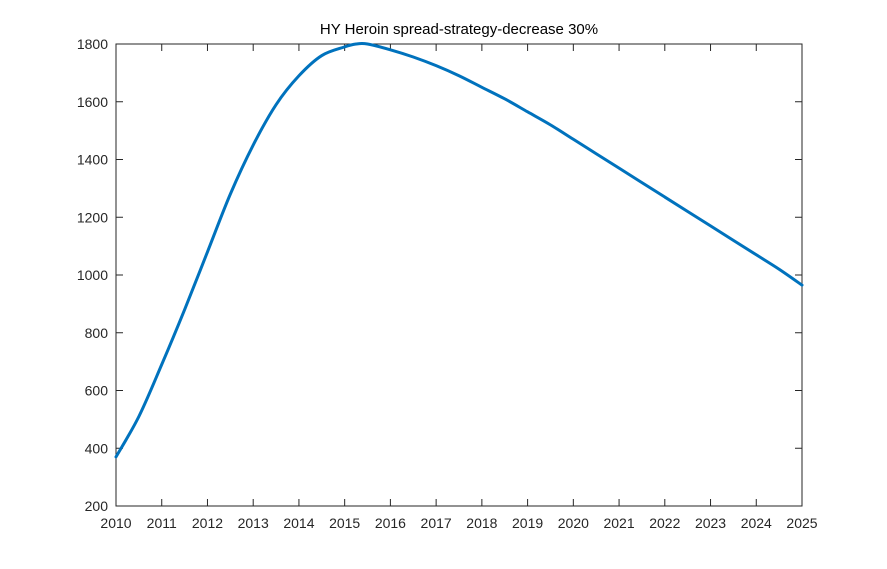 The height and width of the screenshot is (569, 887). Describe the element at coordinates (298, 523) in the screenshot. I see `x-tick-label: 2014` at that location.